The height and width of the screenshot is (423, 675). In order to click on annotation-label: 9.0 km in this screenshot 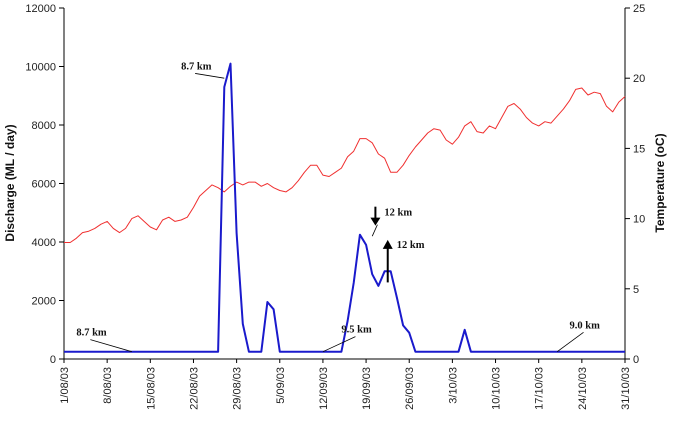, I will do `click(585, 325)`.